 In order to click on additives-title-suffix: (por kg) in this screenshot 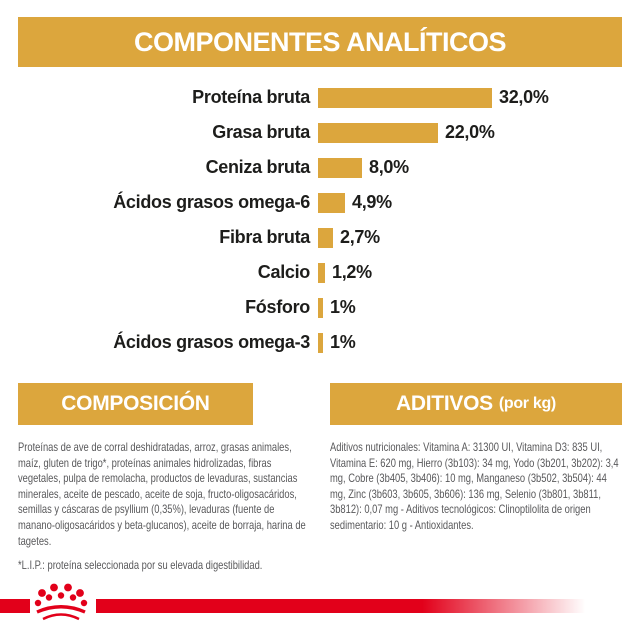, I will do `click(527, 403)`.